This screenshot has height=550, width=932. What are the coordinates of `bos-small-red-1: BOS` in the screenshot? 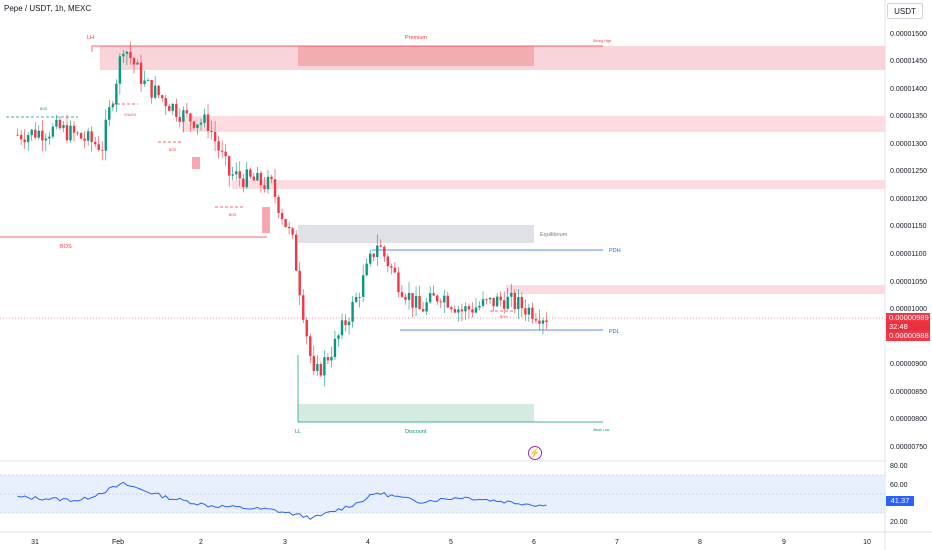 It's located at (173, 150).